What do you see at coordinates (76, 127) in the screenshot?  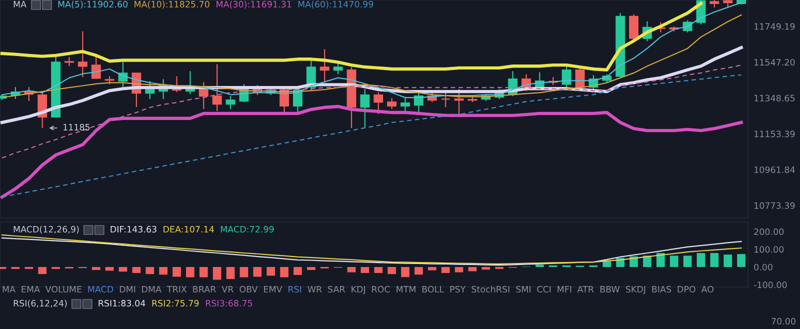 I see `text: 11185` at bounding box center [76, 127].